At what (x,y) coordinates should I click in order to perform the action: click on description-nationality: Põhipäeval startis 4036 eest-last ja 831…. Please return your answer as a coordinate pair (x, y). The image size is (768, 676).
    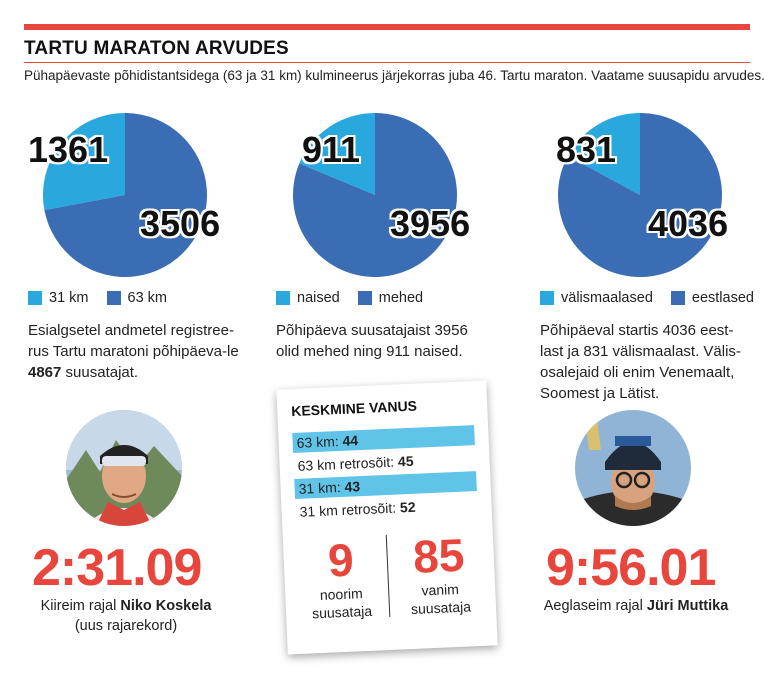
    Looking at the image, I should click on (647, 362).